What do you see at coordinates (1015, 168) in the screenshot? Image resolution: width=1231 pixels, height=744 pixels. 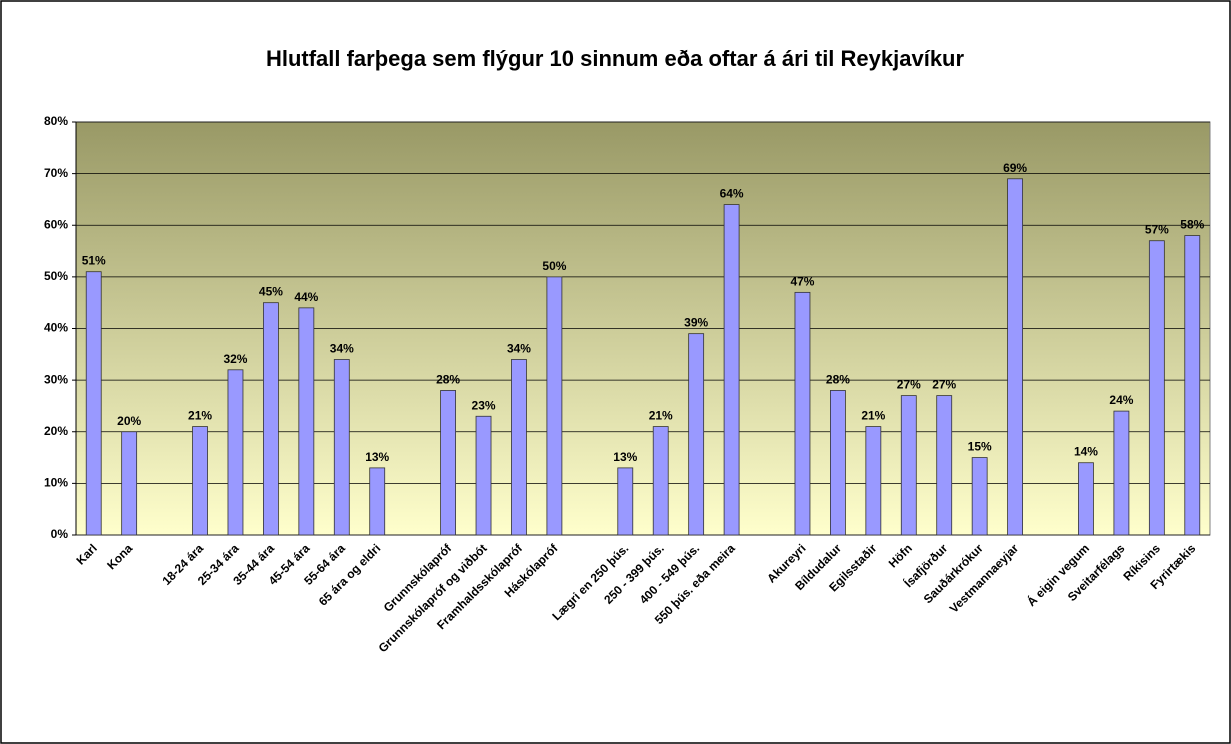 I see `value-label: 69%` at bounding box center [1015, 168].